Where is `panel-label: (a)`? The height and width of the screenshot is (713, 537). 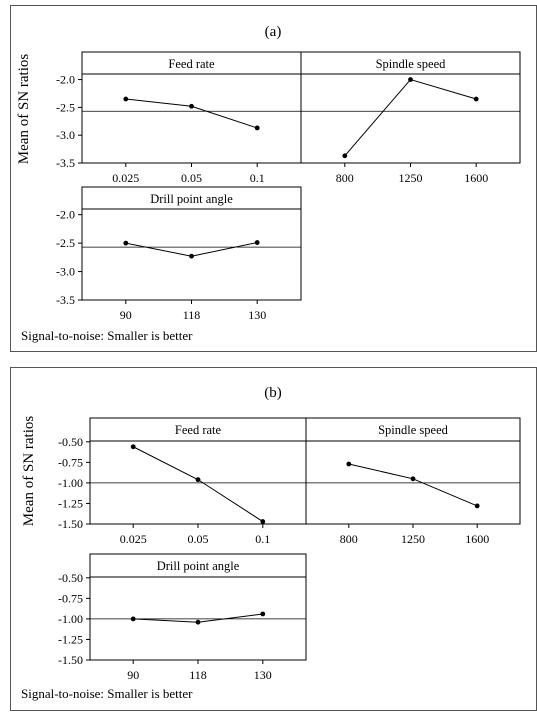 panel-label: (a) is located at coordinates (273, 32).